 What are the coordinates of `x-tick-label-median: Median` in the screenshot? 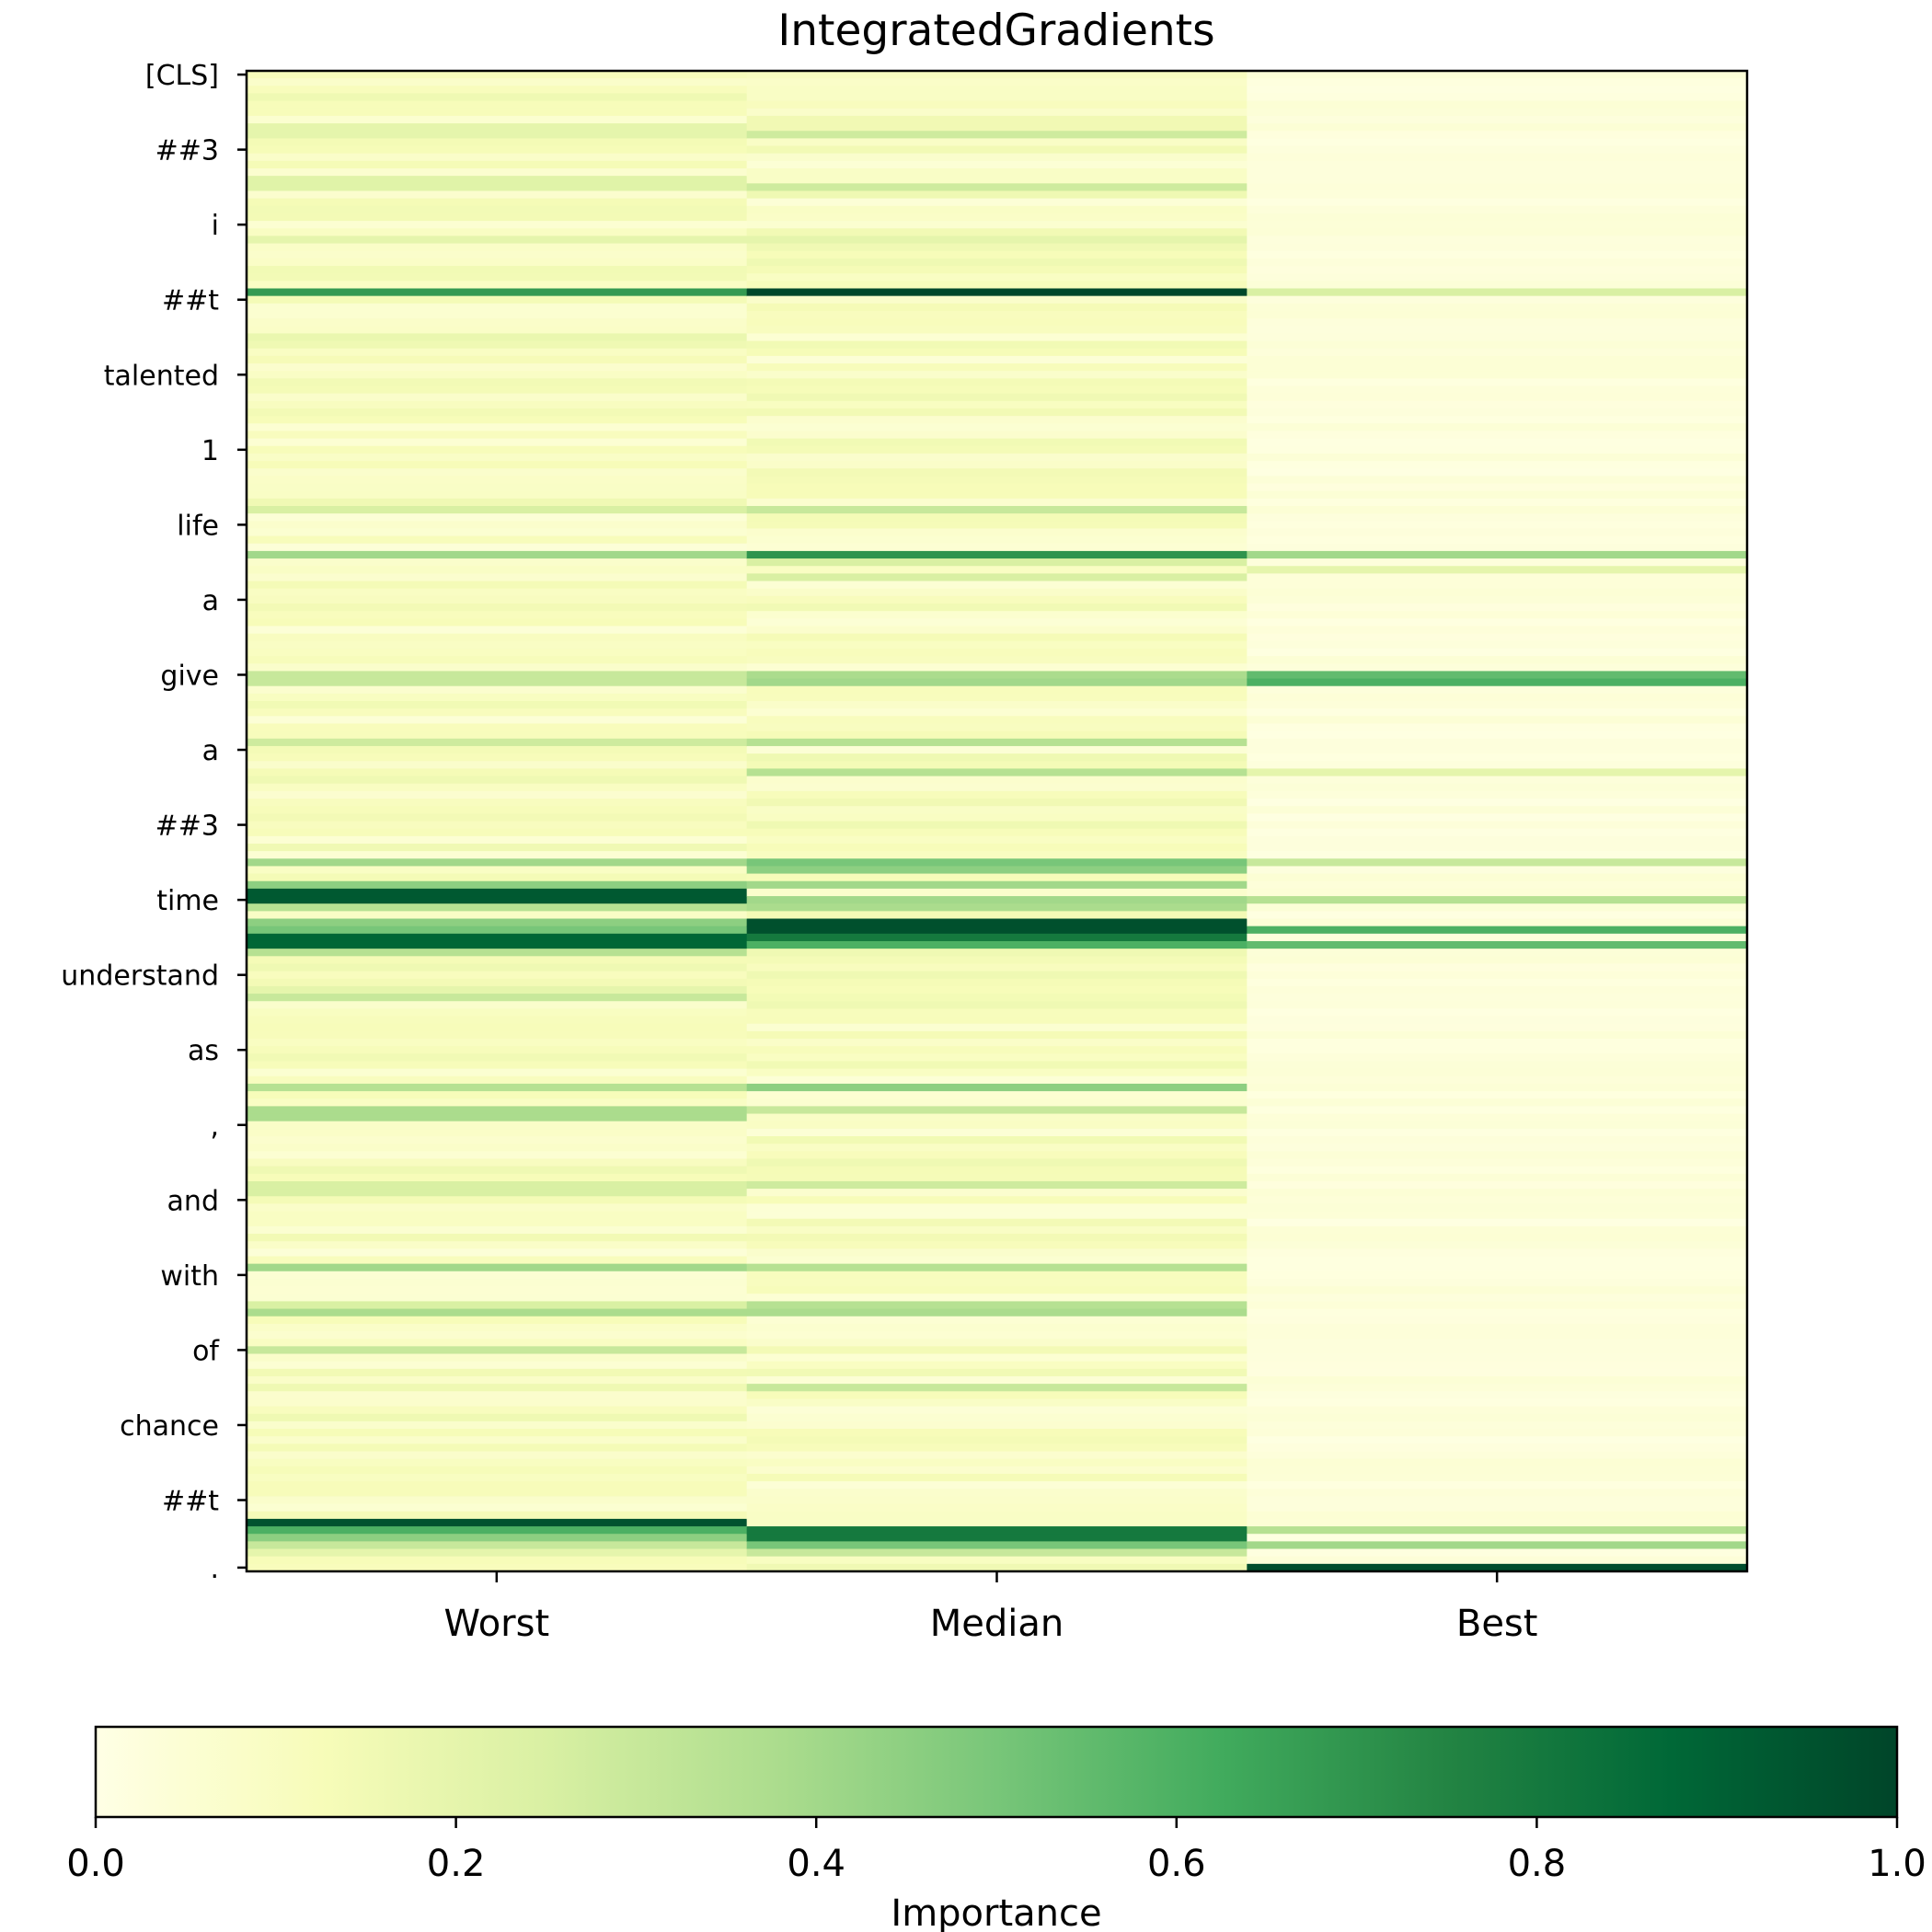 It's located at (997, 1624).